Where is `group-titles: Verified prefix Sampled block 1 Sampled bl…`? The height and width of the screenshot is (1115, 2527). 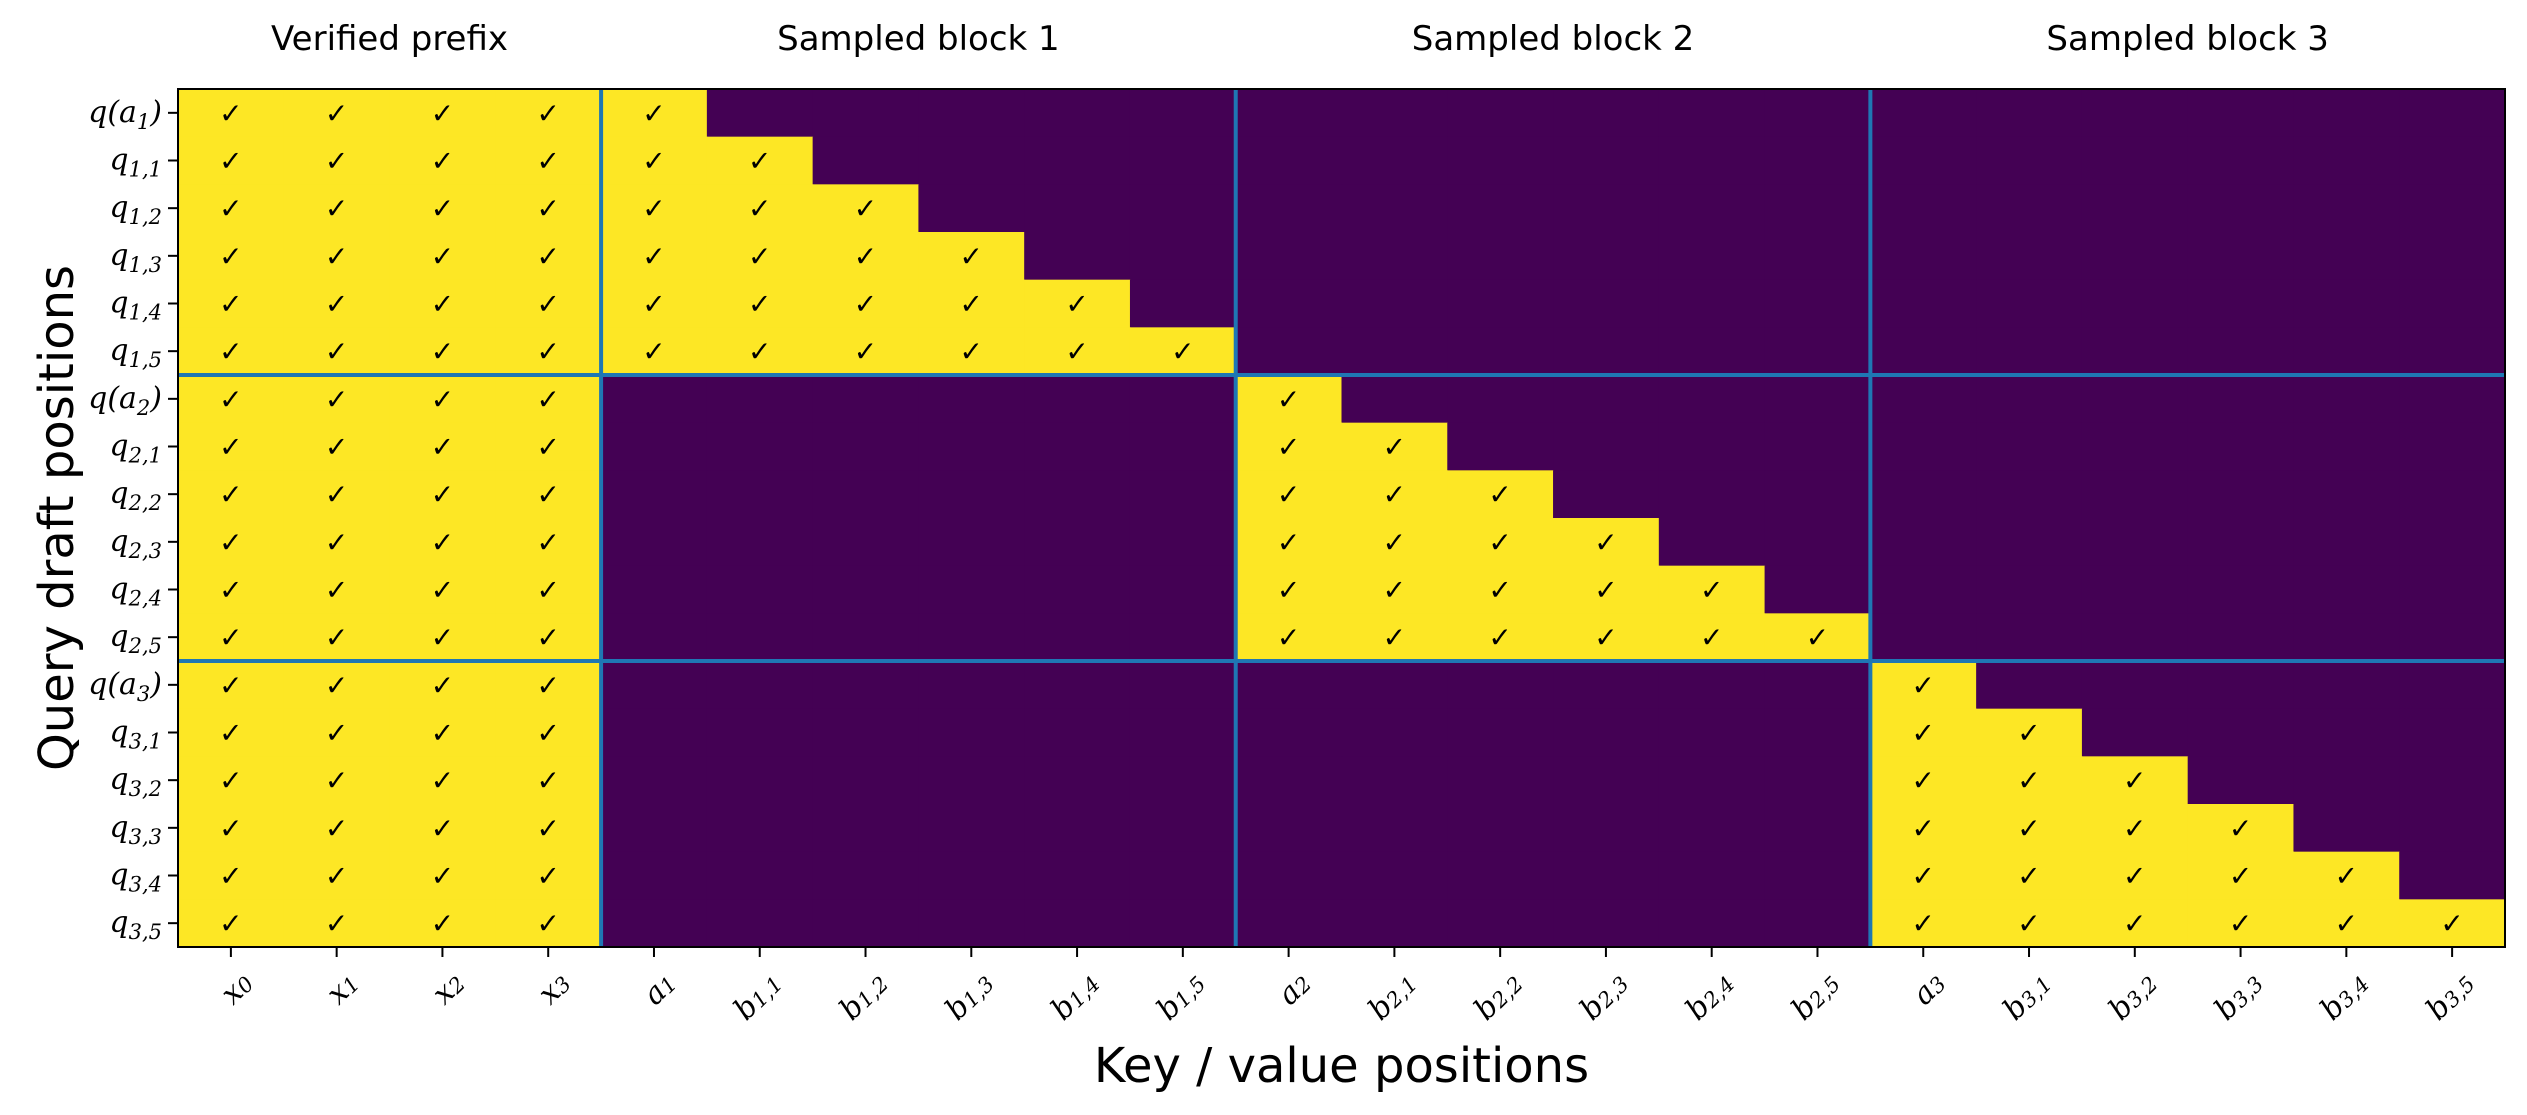
group-titles: Verified prefix Sampled block 1 Sampled bl… is located at coordinates (1300, 39).